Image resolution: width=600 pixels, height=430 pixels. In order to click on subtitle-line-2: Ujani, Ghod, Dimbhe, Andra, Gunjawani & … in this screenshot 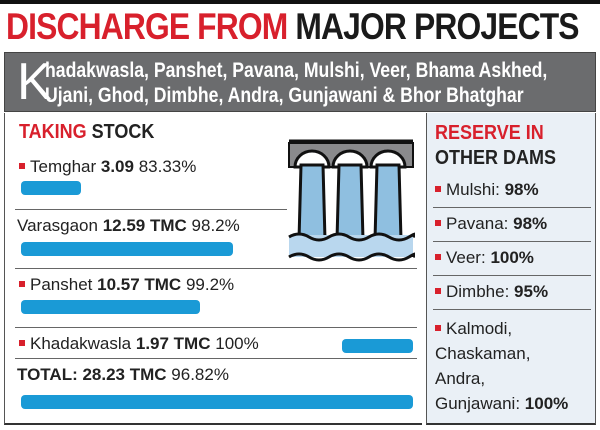, I will do `click(284, 95)`.